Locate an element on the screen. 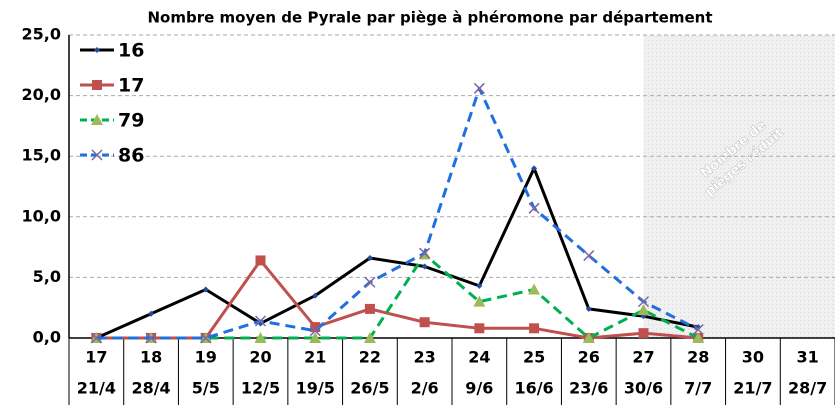 The width and height of the screenshot is (835, 405). legend-label: 79 is located at coordinates (131, 121).